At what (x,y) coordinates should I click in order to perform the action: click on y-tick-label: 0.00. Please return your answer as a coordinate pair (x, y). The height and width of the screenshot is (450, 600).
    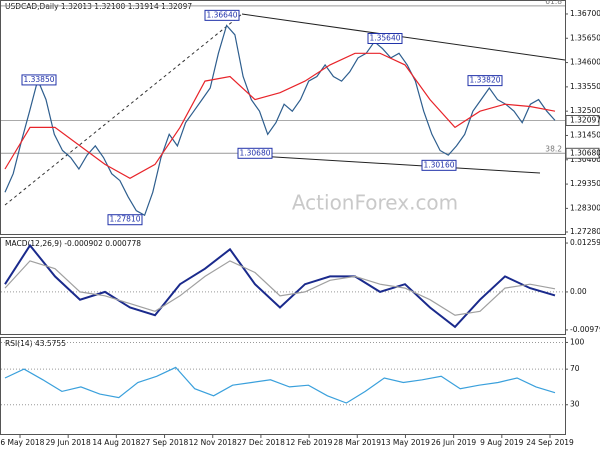
    Looking at the image, I should click on (578, 291).